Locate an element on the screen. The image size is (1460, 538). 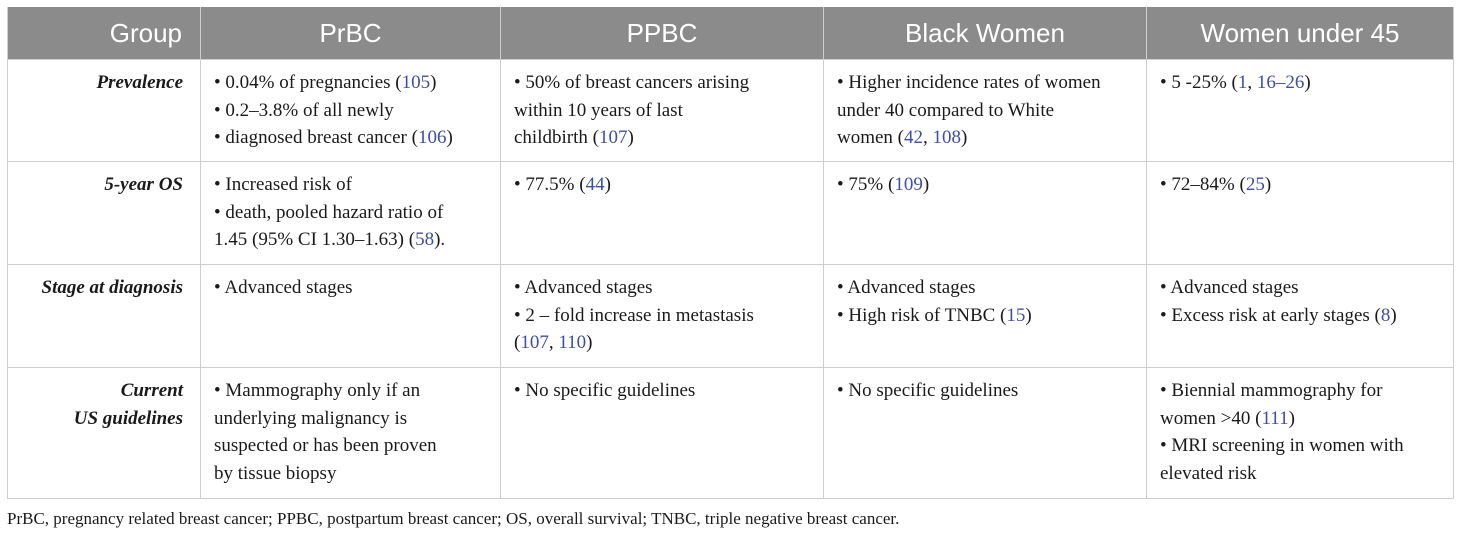
header-group: Group is located at coordinates (104, 33).